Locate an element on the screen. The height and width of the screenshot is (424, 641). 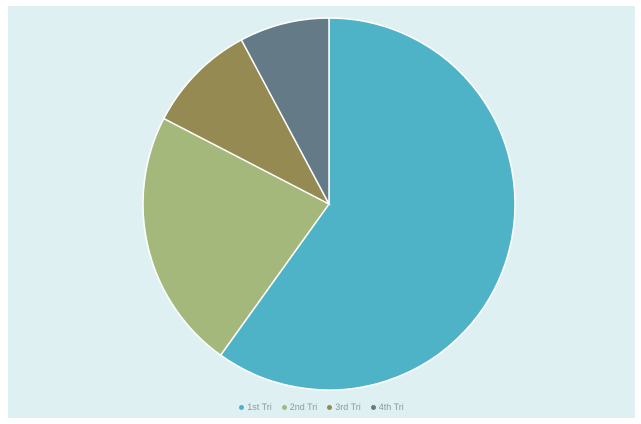
legend: 1st Tri 2nd Tri 3rd Tri 4th Tri is located at coordinates (321, 407).